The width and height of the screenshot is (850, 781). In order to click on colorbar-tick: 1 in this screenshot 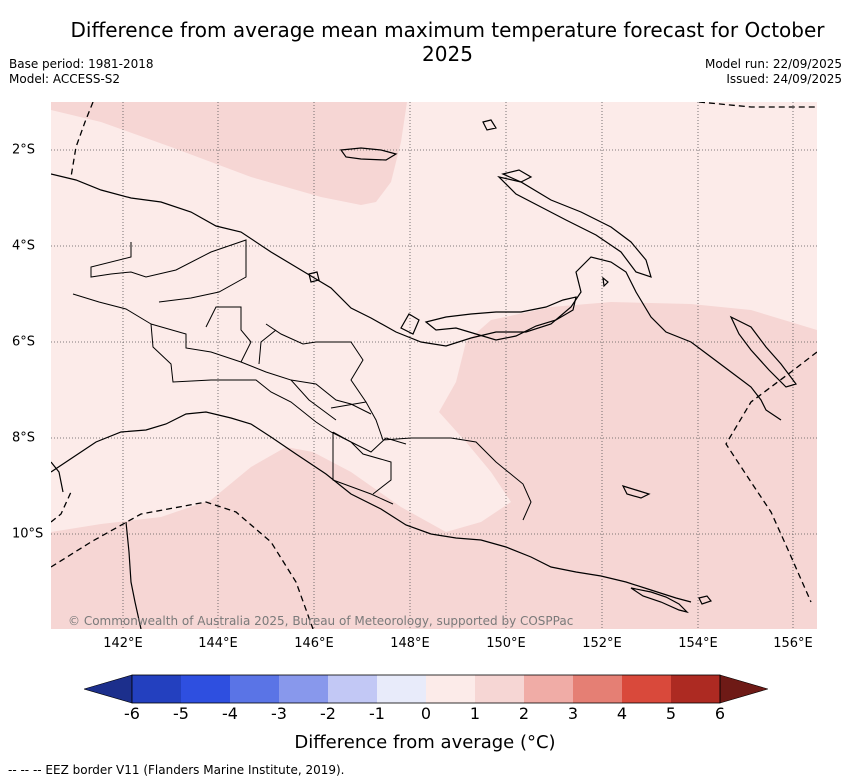, I will do `click(475, 713)`.